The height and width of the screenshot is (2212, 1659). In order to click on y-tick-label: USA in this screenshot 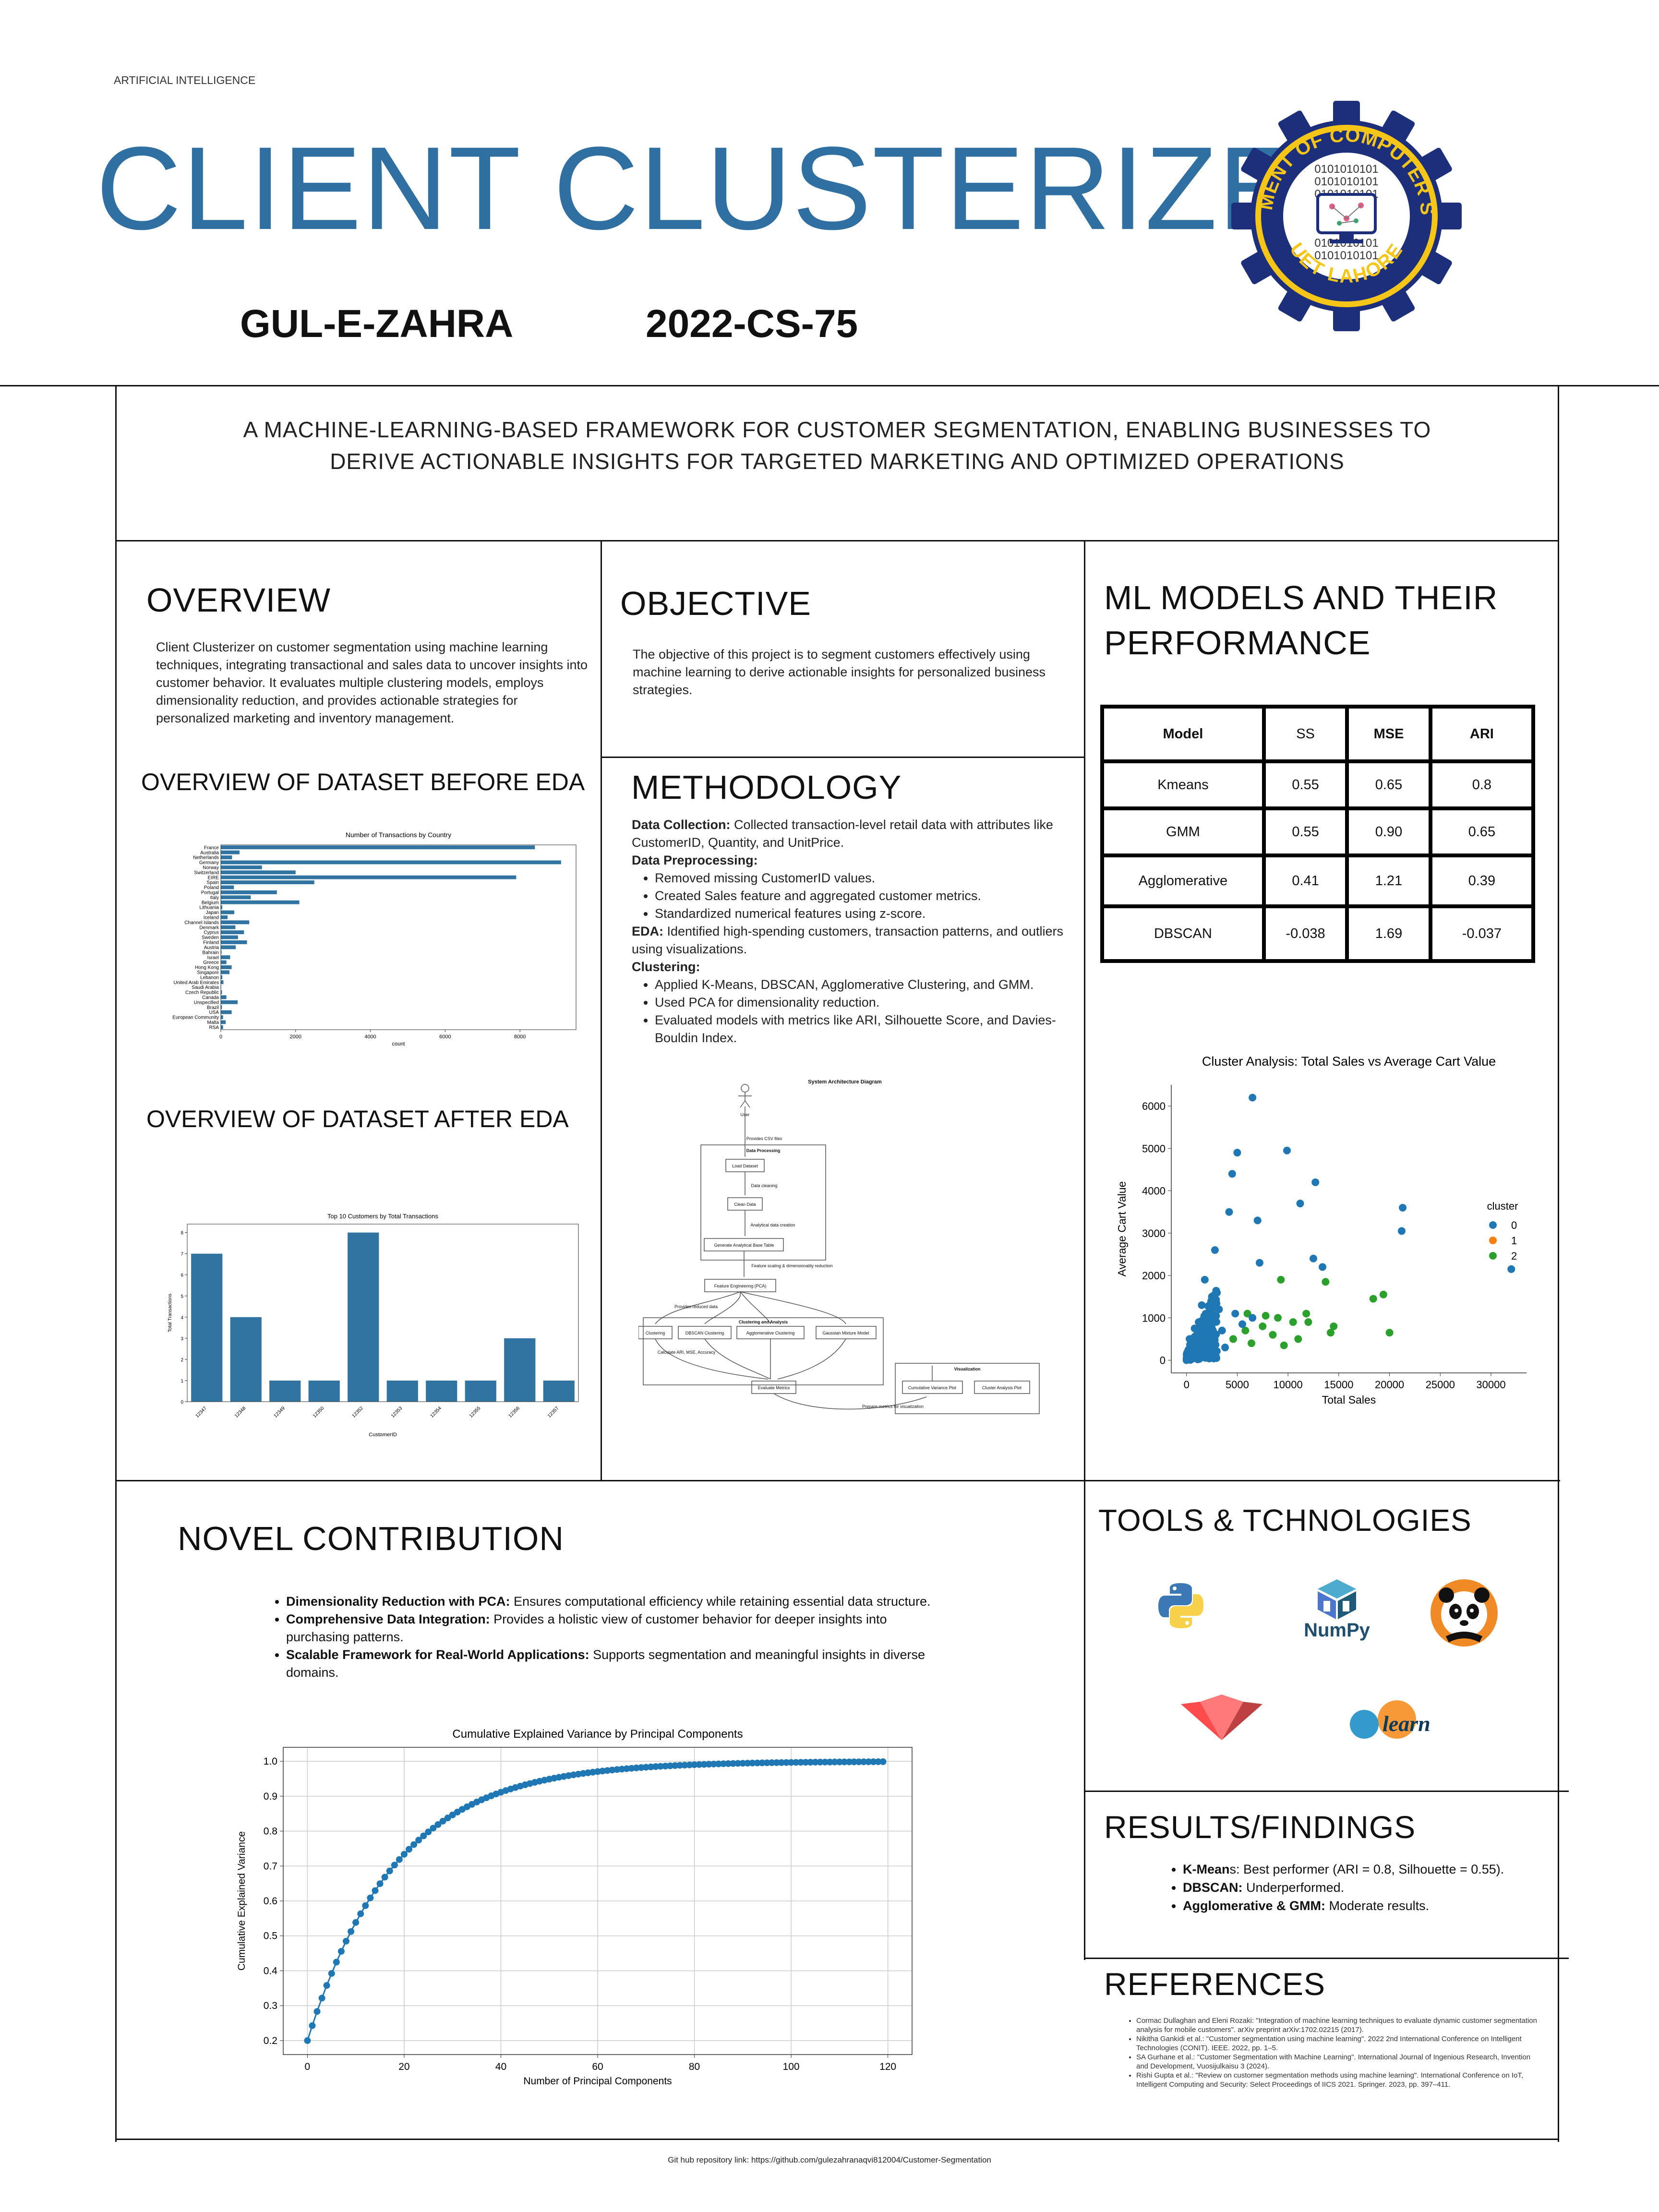, I will do `click(214, 1012)`.